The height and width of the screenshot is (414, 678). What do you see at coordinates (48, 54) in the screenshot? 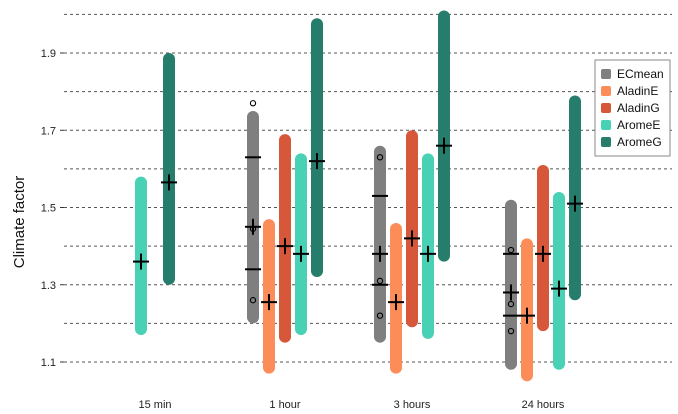
I see `y-tick-label-4: 1.9` at bounding box center [48, 54].